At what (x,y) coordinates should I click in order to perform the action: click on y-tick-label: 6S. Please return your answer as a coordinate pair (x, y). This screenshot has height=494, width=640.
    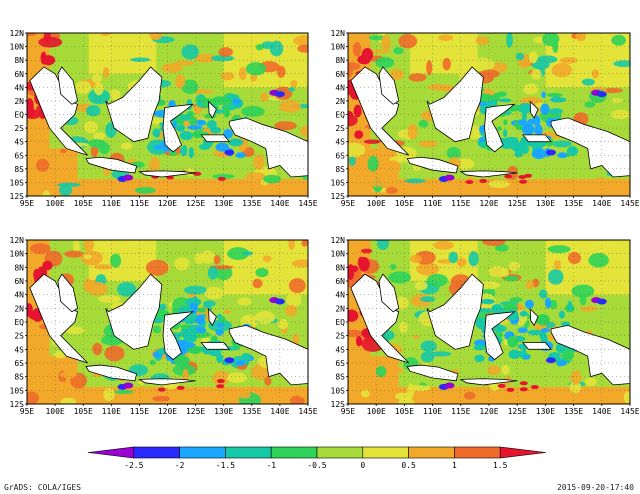
    Looking at the image, I should click on (340, 363).